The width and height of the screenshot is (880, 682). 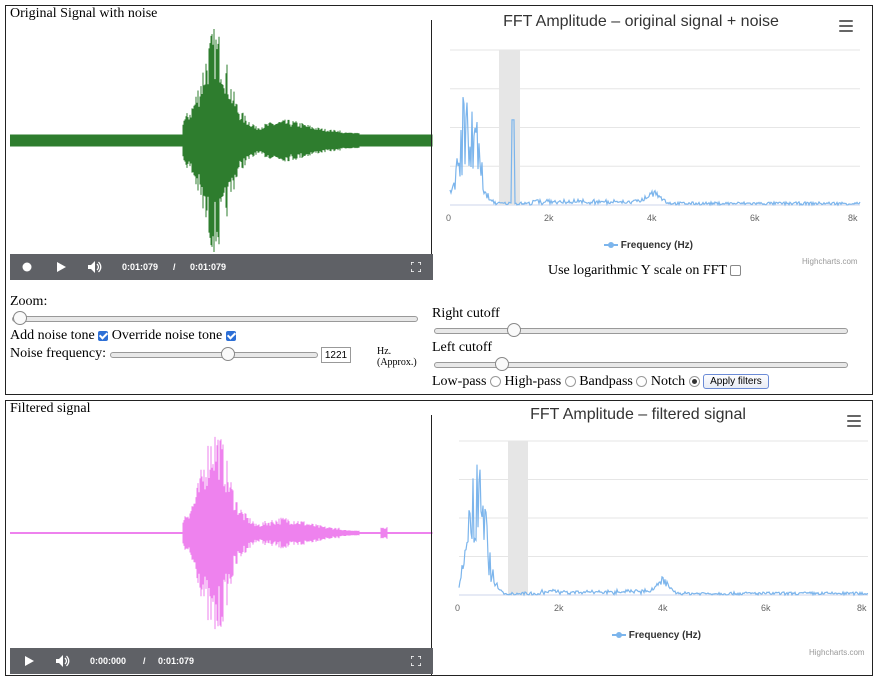 I want to click on zoom-slider-thumb, so click(x=20, y=318).